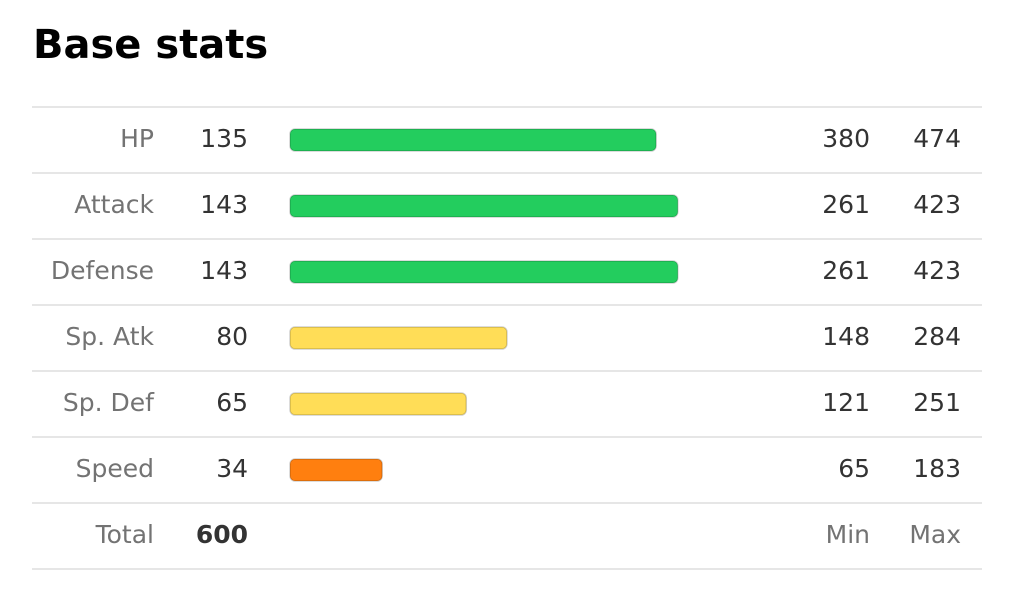 Image resolution: width=1014 pixels, height=589 pixels. I want to click on stat-label: Attack, so click(114, 204).